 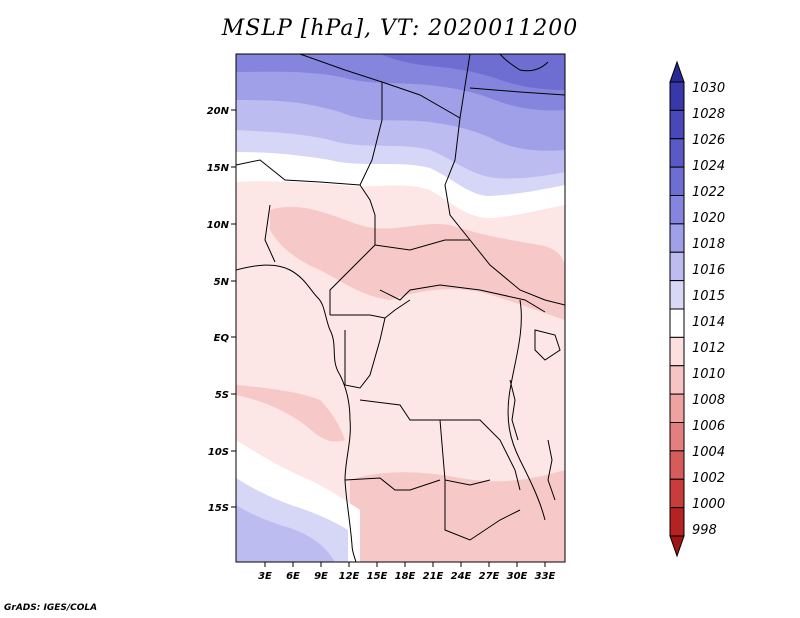 I want to click on colorbar-top-arrow, so click(x=677, y=71).